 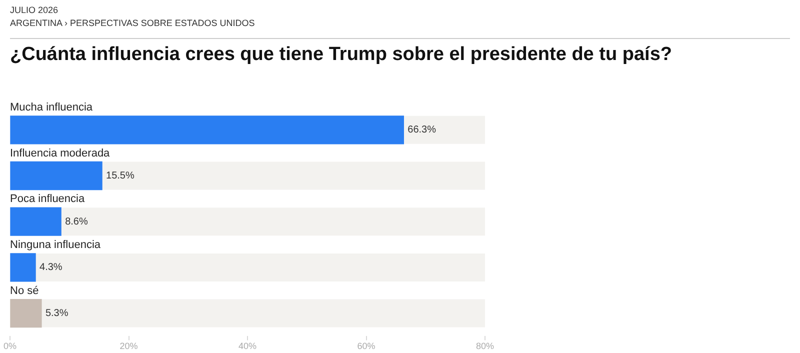 What do you see at coordinates (51, 268) in the screenshot?
I see `data-label: 4.3%` at bounding box center [51, 268].